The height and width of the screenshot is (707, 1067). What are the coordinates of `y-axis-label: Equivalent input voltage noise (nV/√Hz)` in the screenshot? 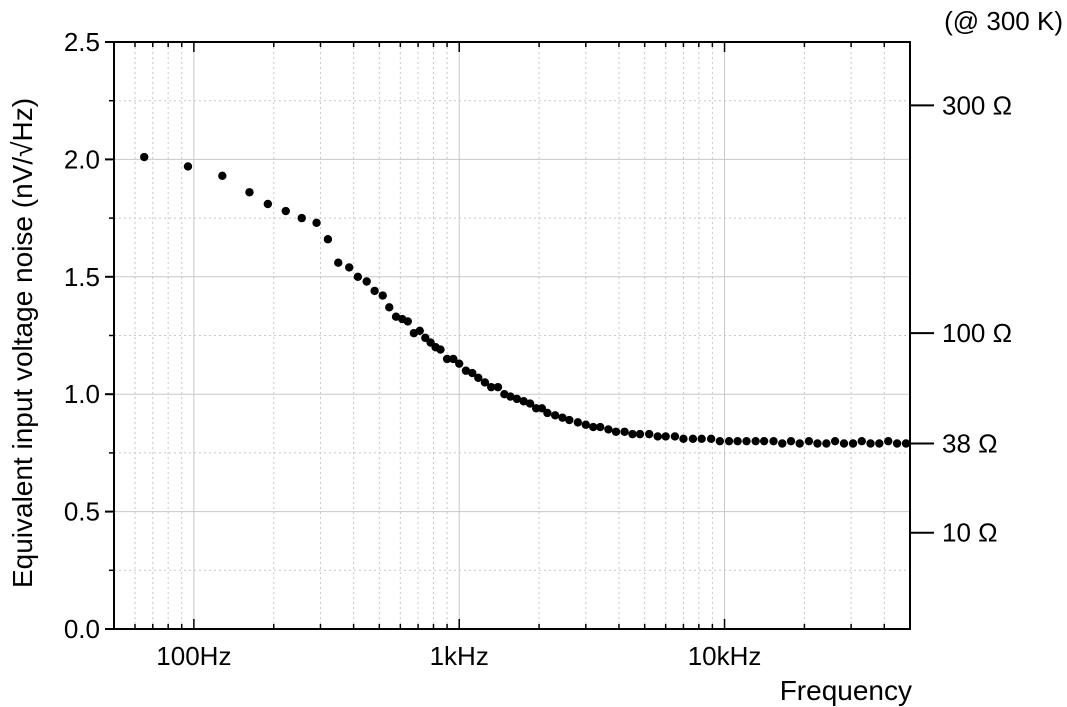 It's located at (22, 343).